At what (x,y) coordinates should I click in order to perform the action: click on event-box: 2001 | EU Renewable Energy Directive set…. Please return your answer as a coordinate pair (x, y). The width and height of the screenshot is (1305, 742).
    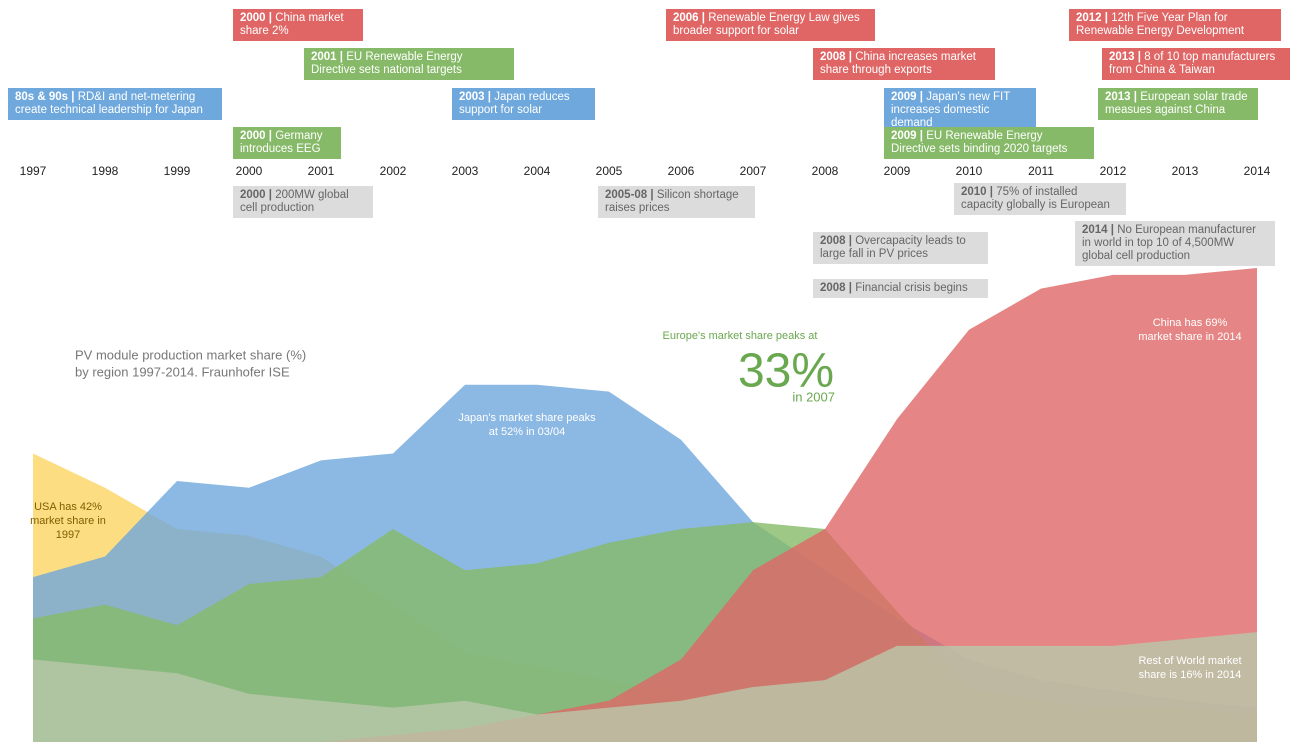
    Looking at the image, I should click on (409, 64).